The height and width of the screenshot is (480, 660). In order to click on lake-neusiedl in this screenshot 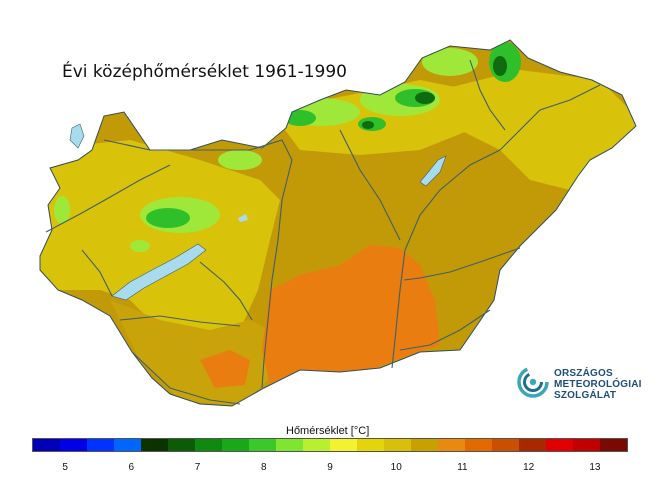, I will do `click(77, 136)`.